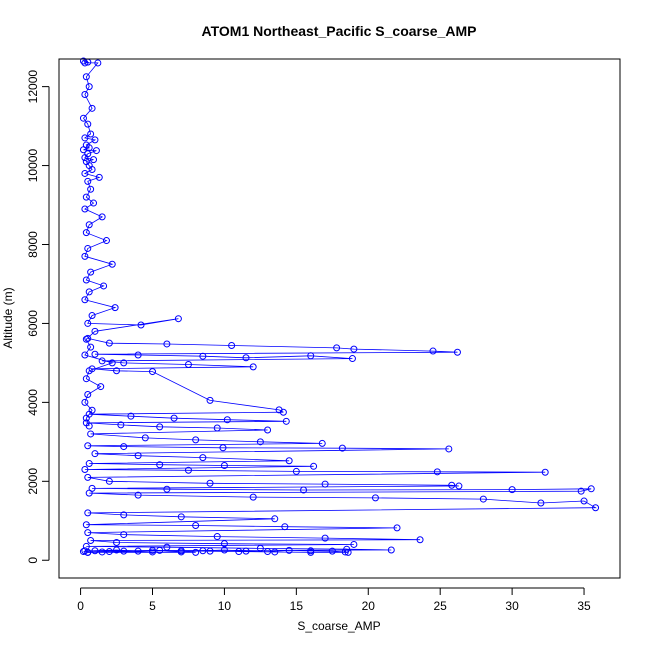 The image size is (650, 650). What do you see at coordinates (33, 481) in the screenshot?
I see `y-tick-label: 2000` at bounding box center [33, 481].